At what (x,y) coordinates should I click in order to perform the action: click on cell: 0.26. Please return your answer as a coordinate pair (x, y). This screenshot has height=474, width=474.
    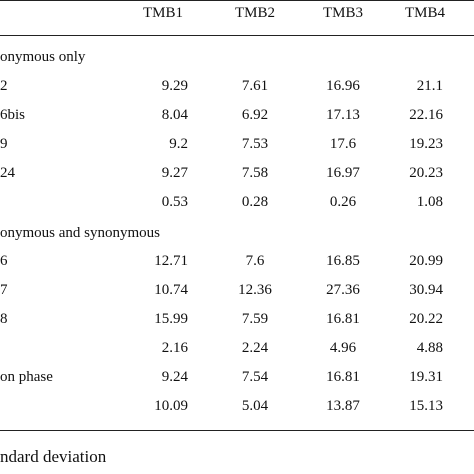
    Looking at the image, I should click on (343, 202).